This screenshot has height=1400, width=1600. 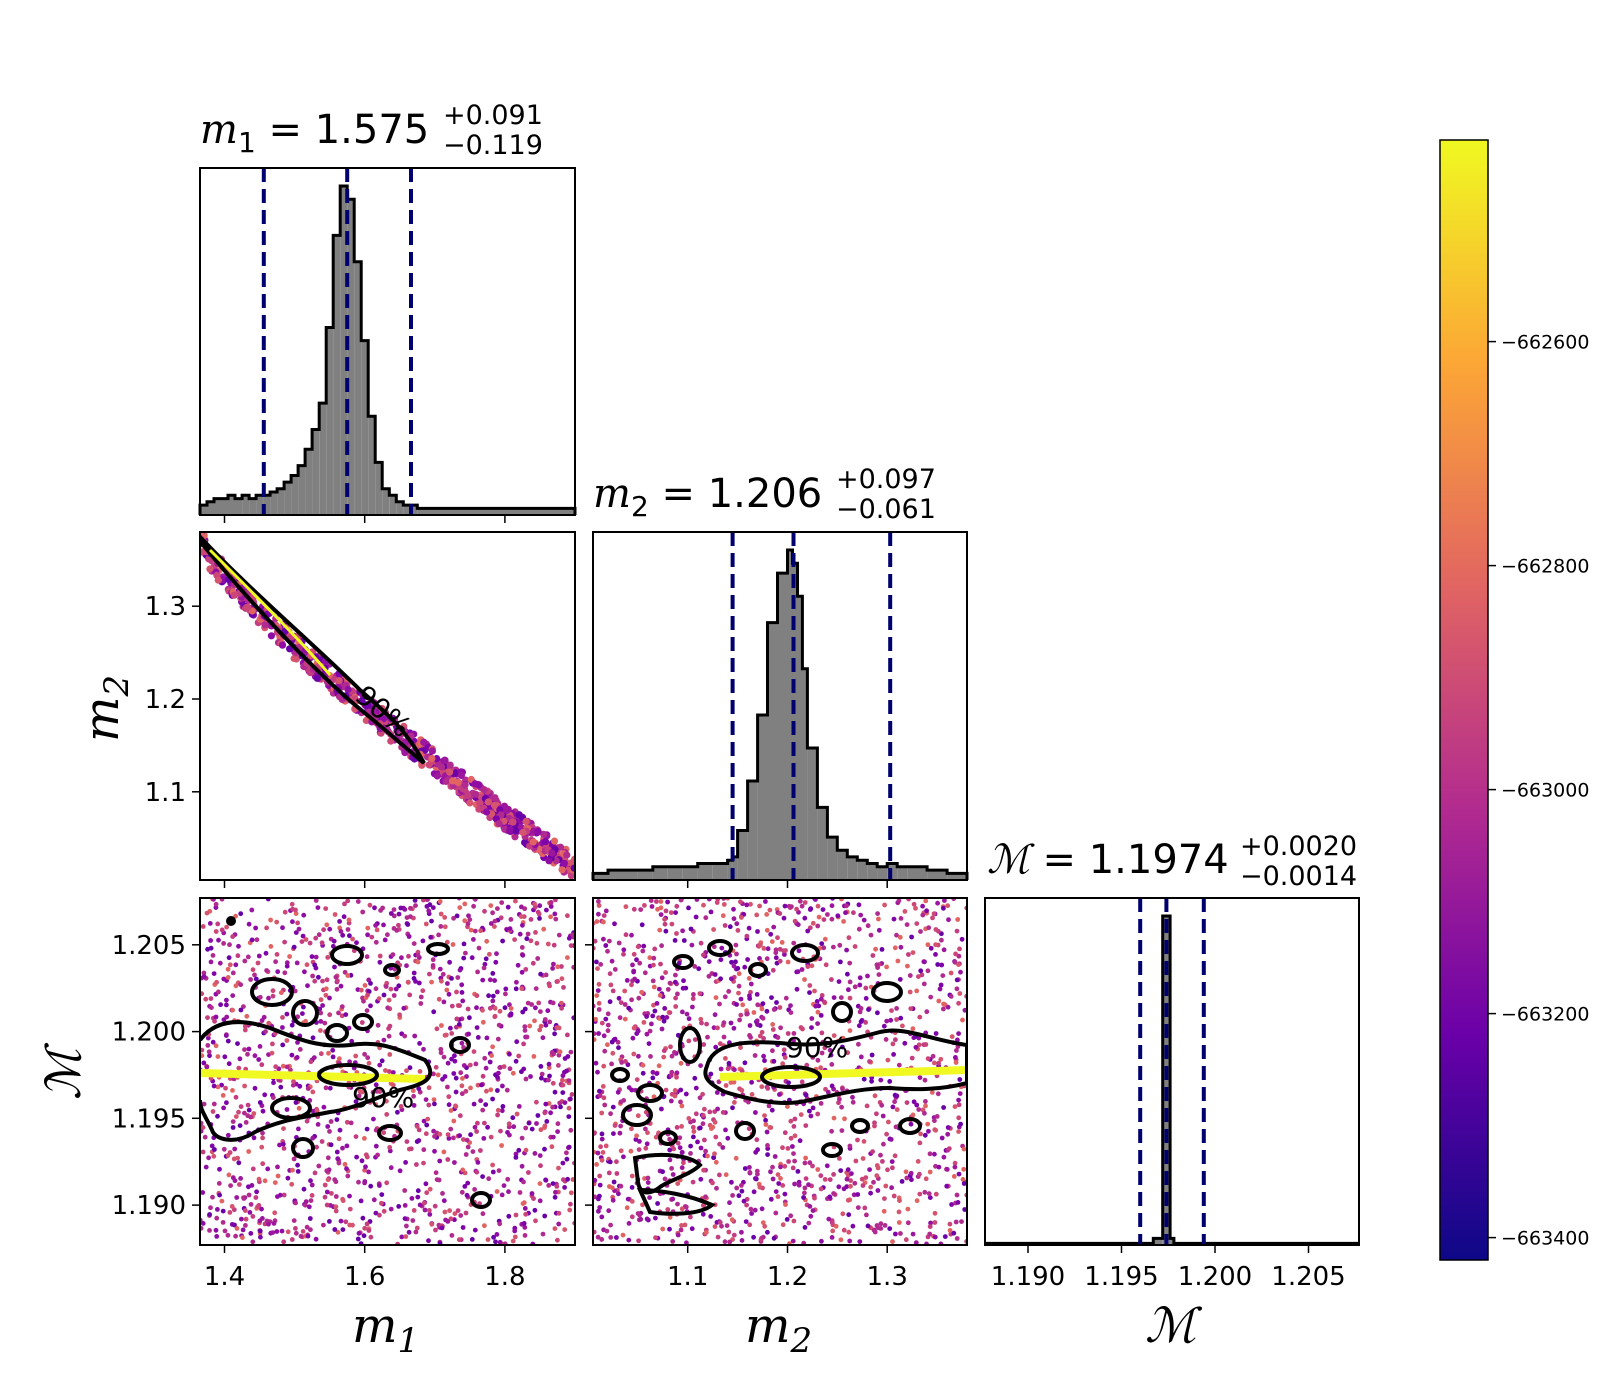 I want to click on contour-island, so click(x=805, y=953).